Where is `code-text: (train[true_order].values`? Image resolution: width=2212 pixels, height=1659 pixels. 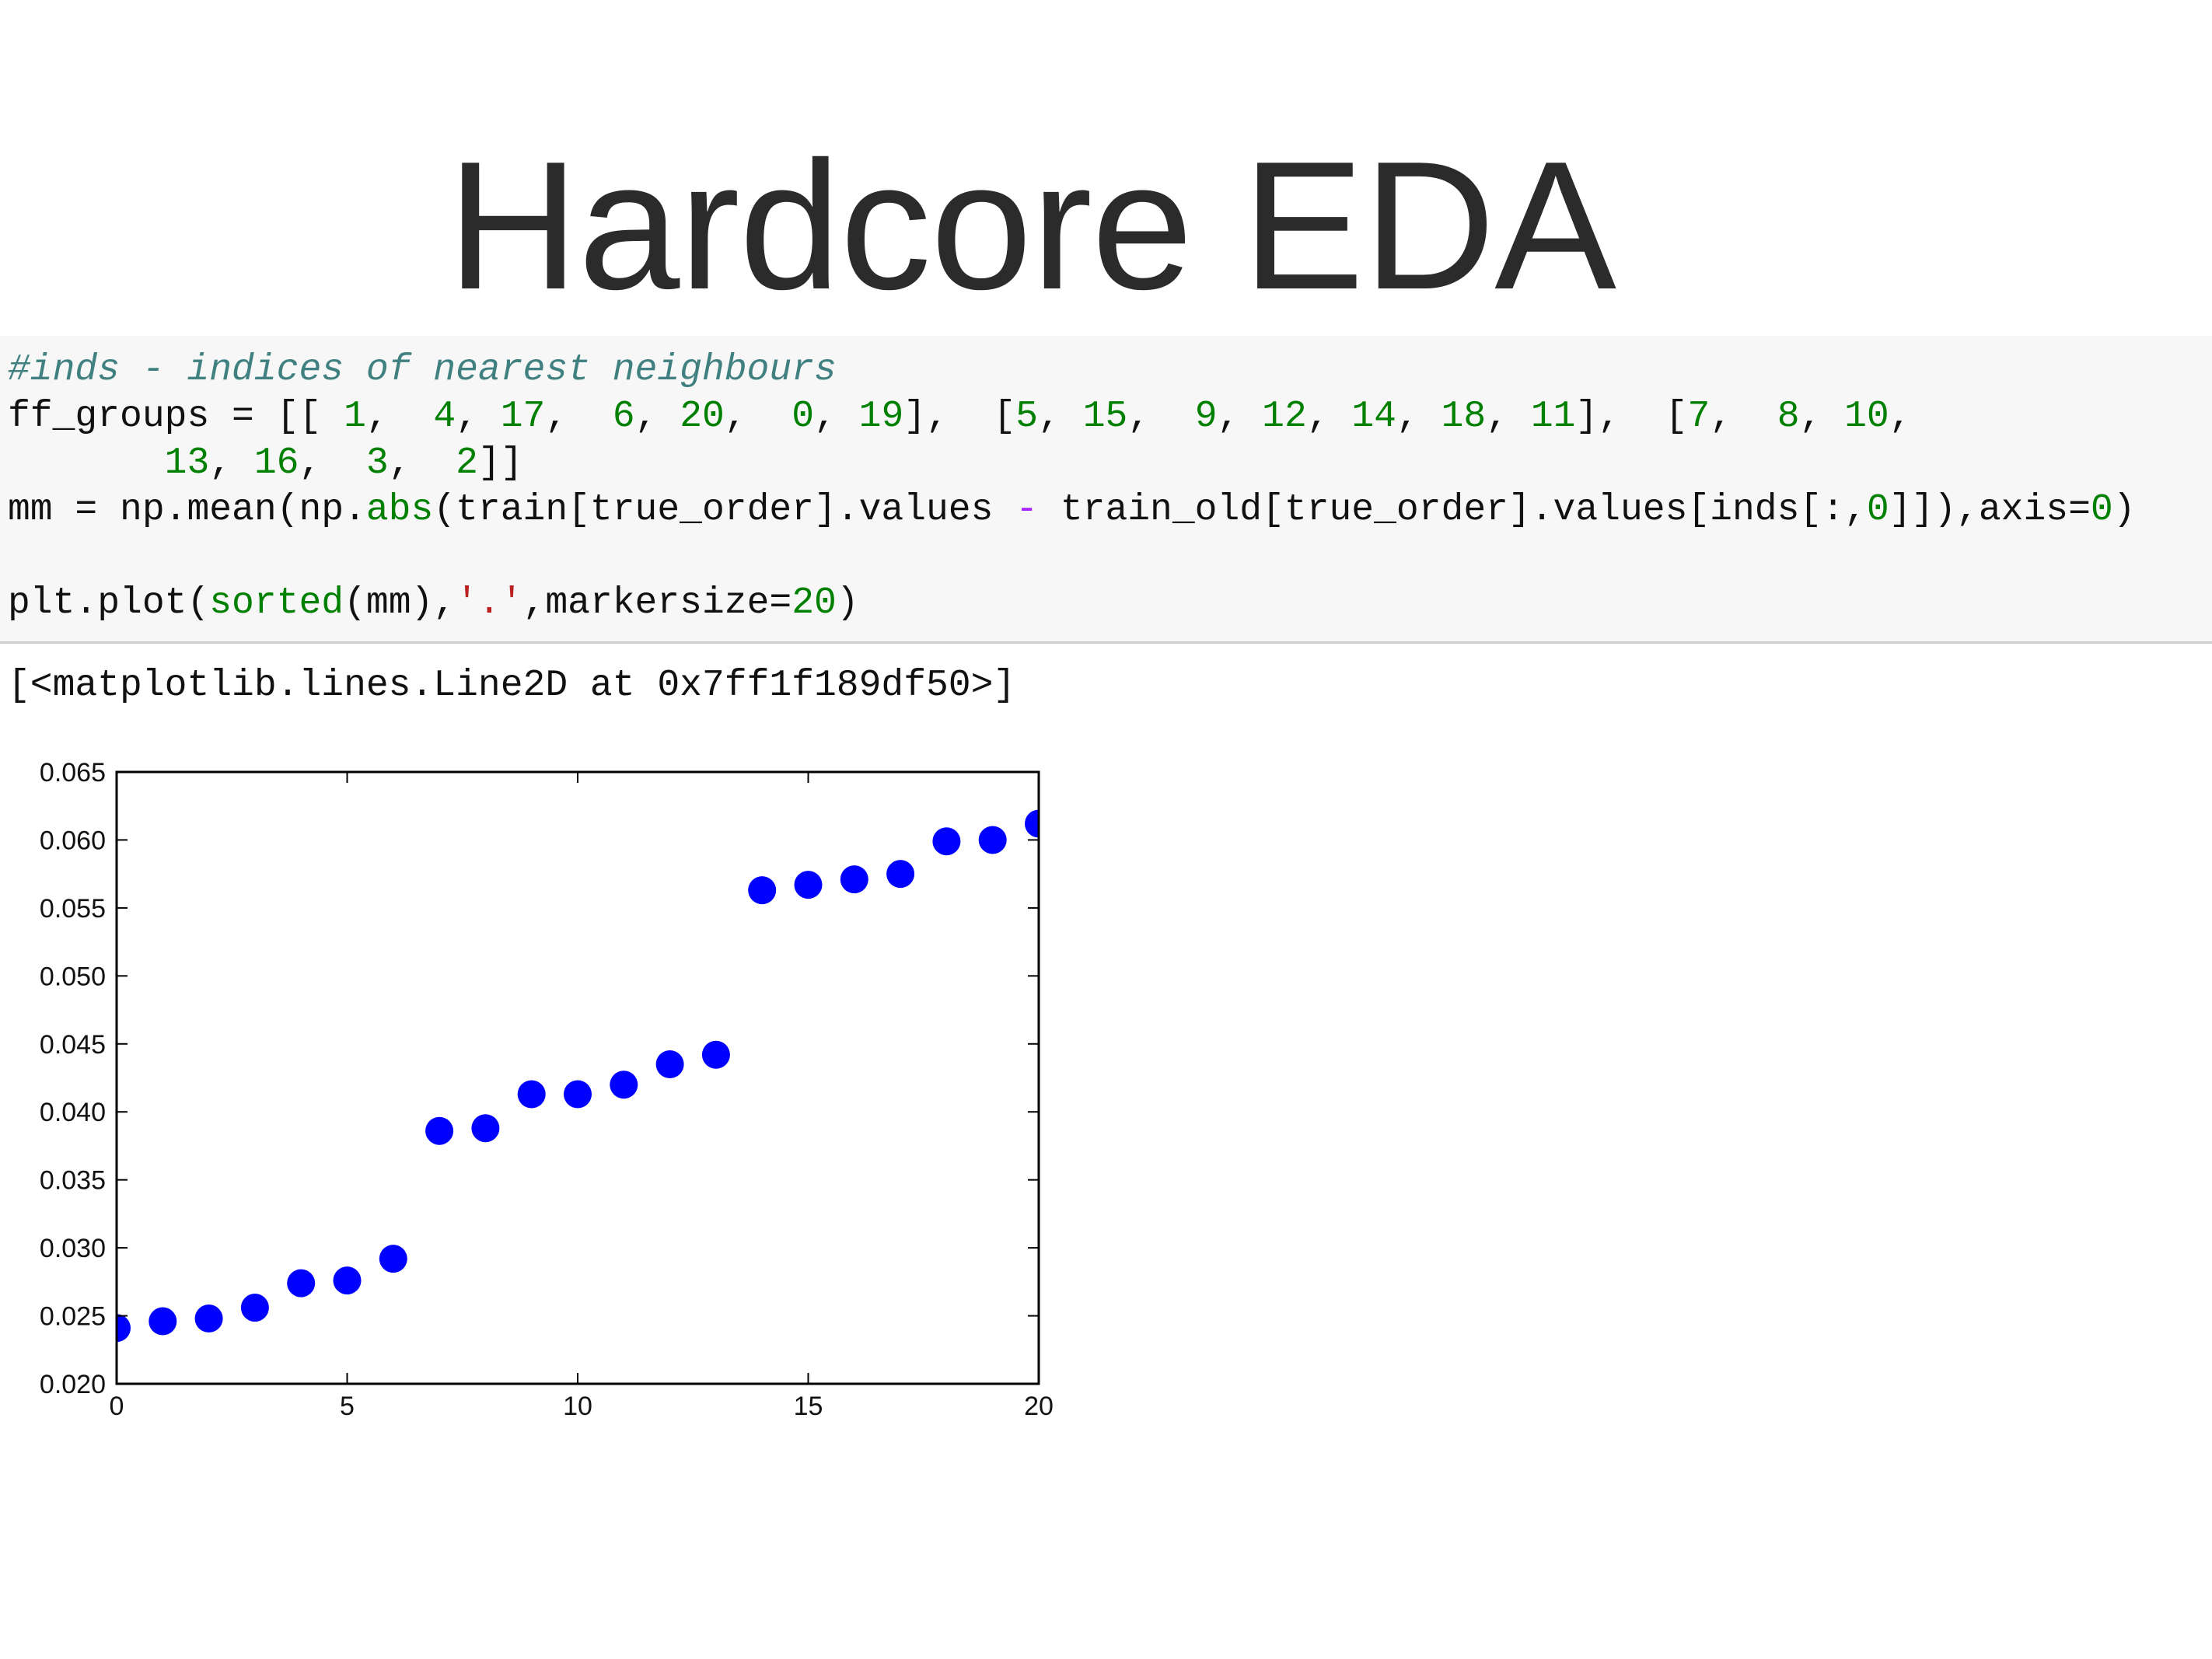
code-text: (train[true_order].values is located at coordinates (724, 510).